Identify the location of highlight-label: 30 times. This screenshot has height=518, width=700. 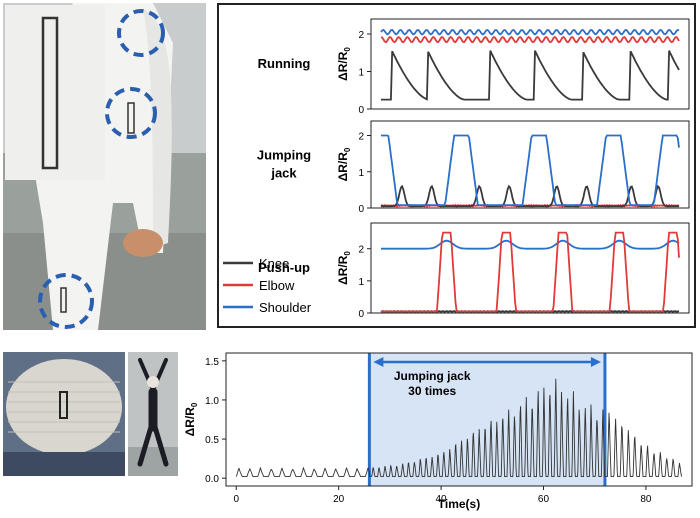
(432, 391).